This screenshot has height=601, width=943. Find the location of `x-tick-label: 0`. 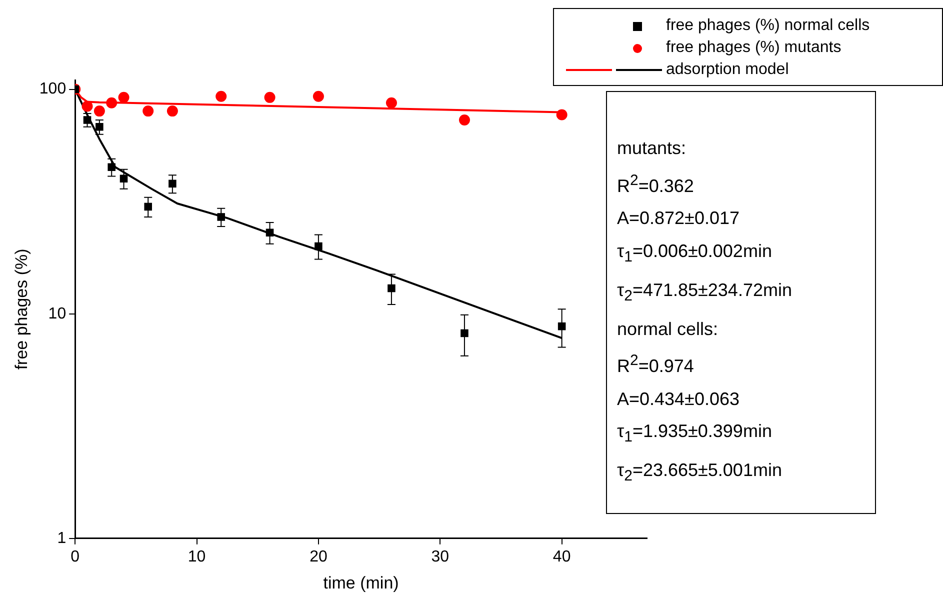

x-tick-label: 0 is located at coordinates (75, 557).